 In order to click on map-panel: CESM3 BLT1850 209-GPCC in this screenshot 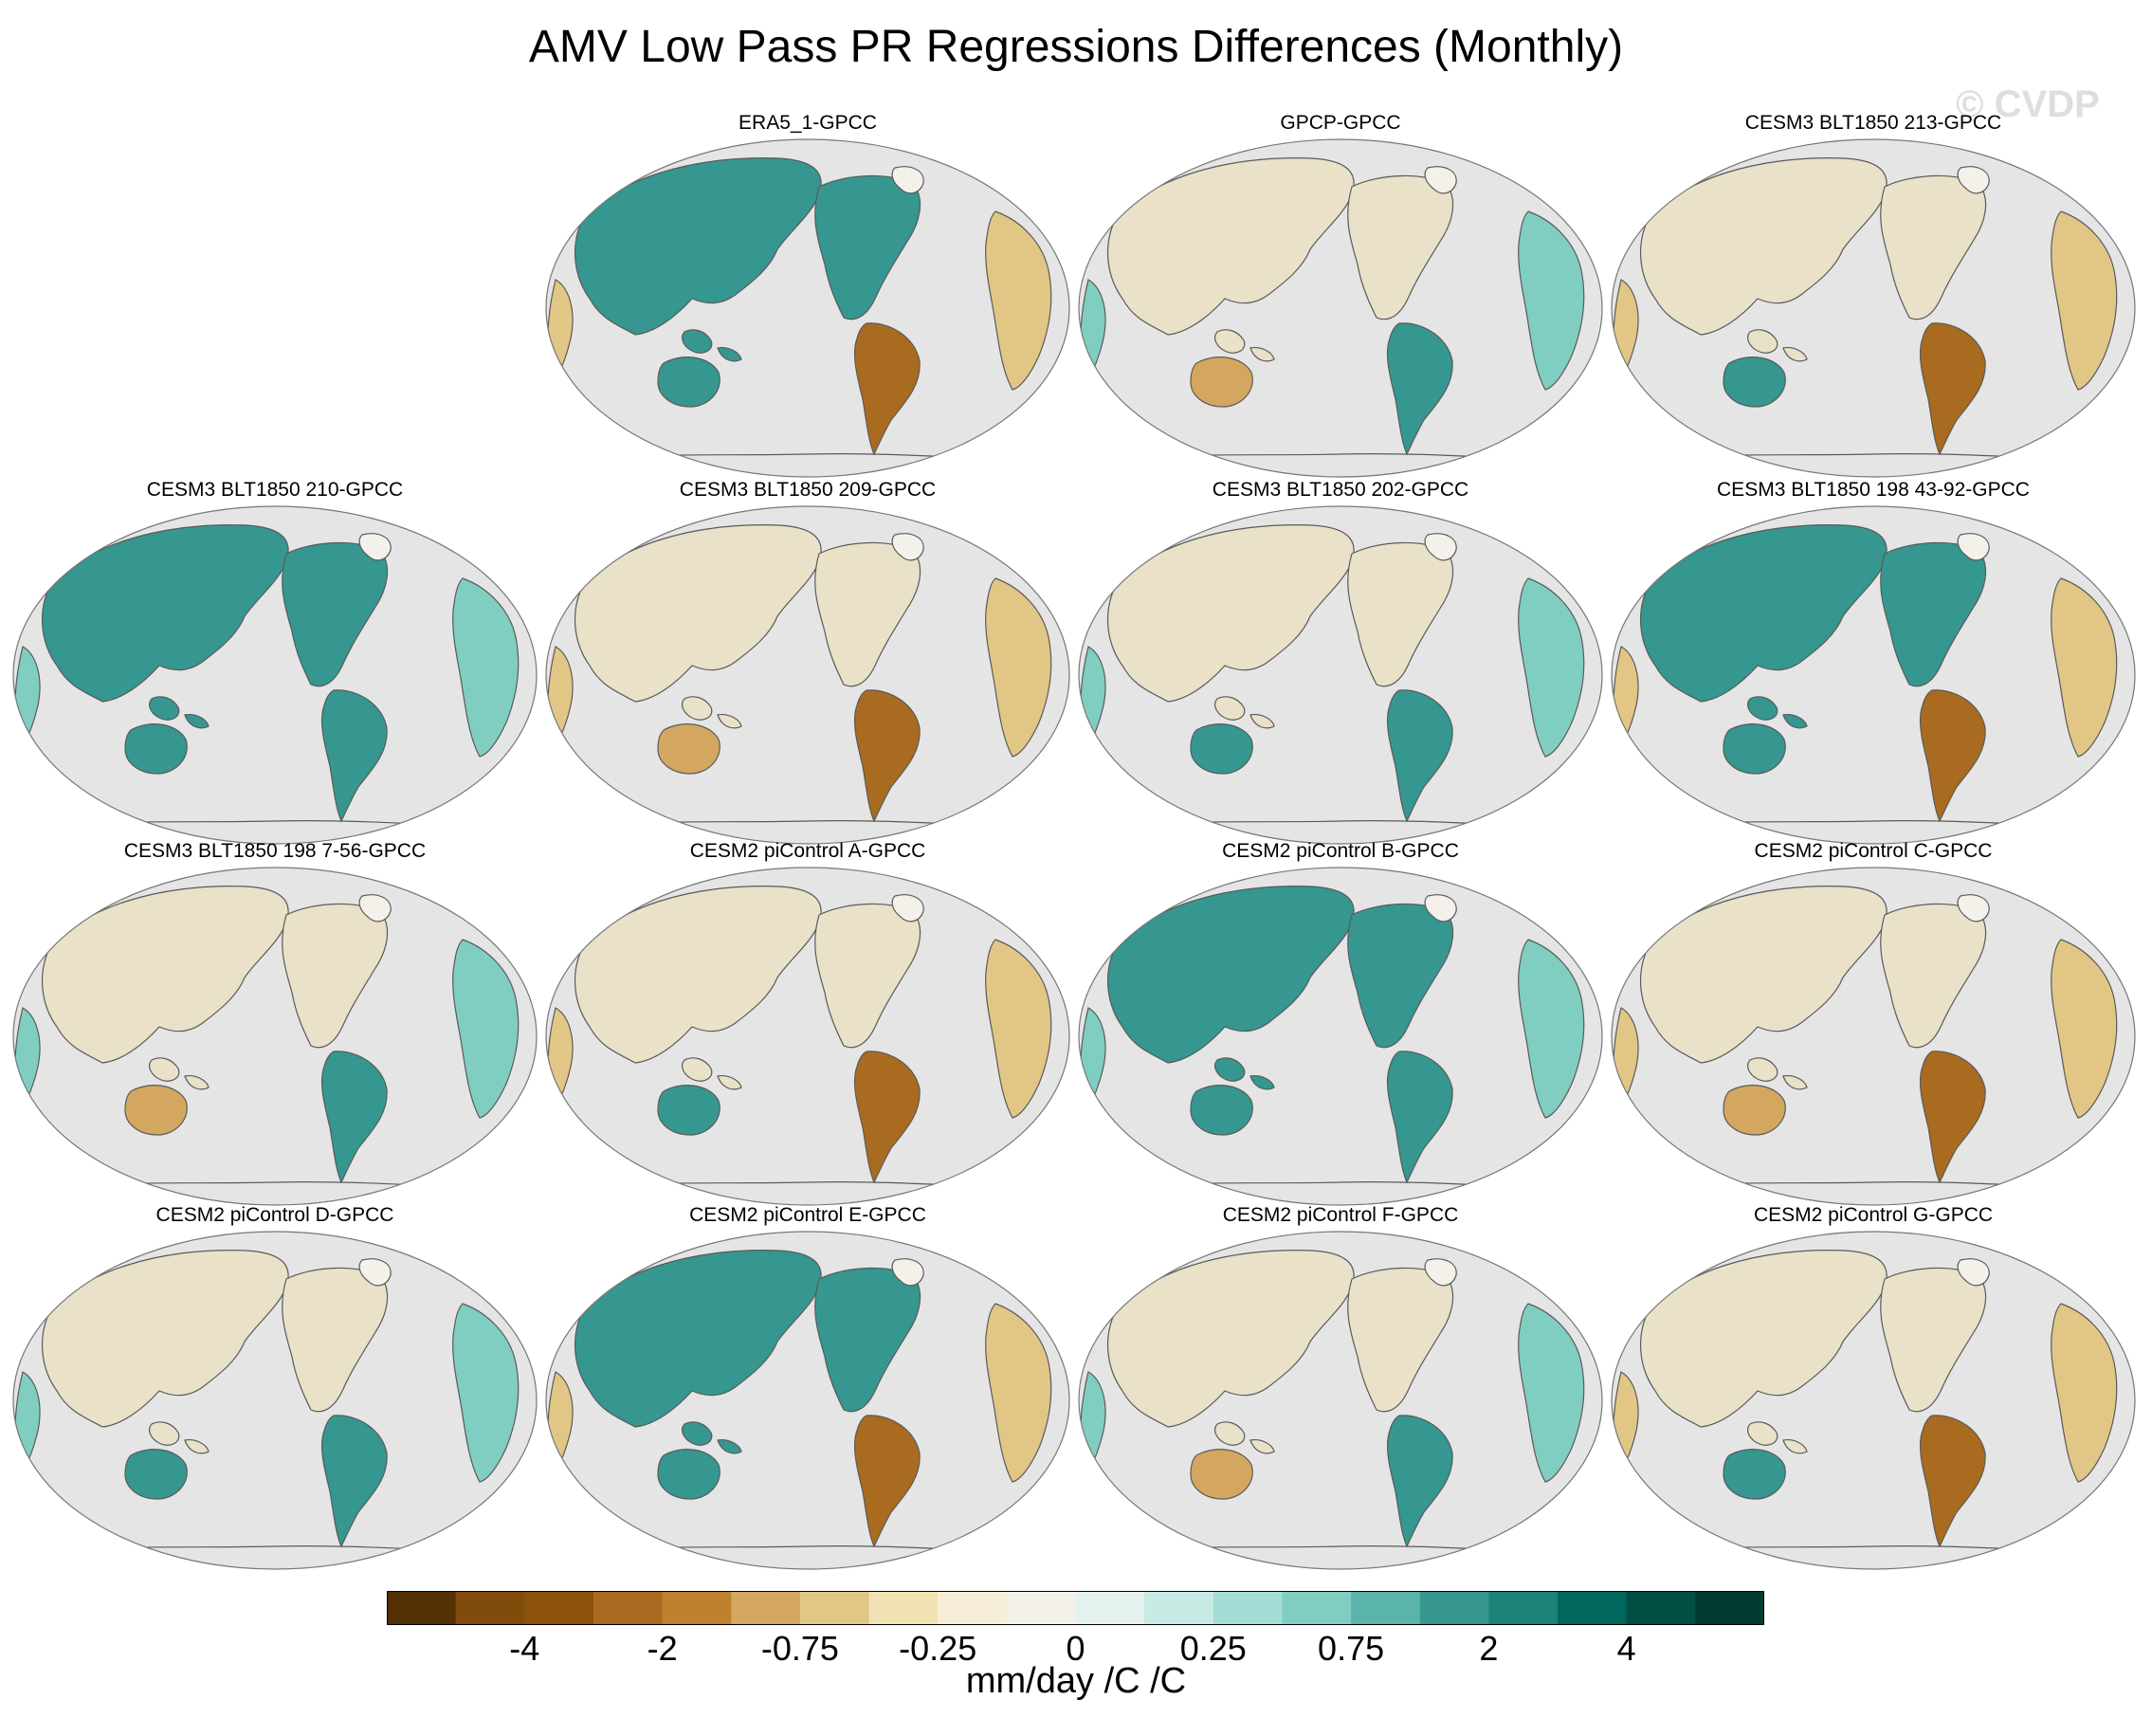, I will do `click(808, 662)`.